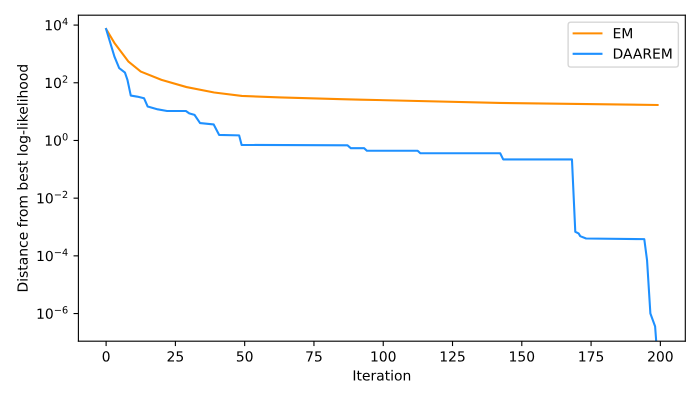 The height and width of the screenshot is (400, 700). What do you see at coordinates (452, 356) in the screenshot?
I see `x-tick-label: 125` at bounding box center [452, 356].